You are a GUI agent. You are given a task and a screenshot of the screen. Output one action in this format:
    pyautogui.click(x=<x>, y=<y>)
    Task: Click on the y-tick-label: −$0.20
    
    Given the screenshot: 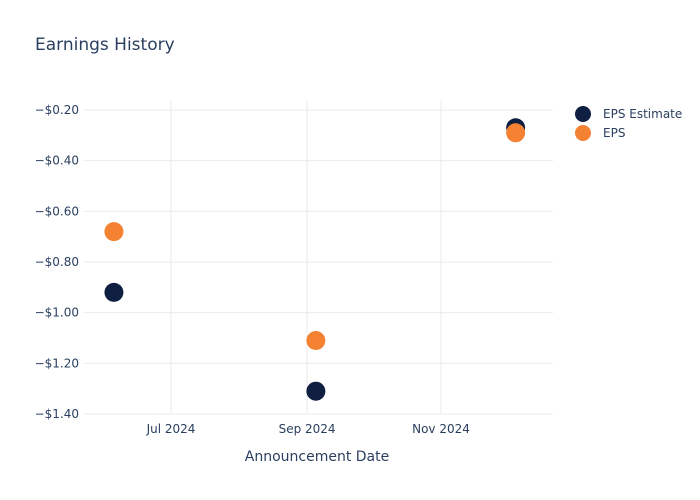 What is the action you would take?
    pyautogui.click(x=57, y=110)
    